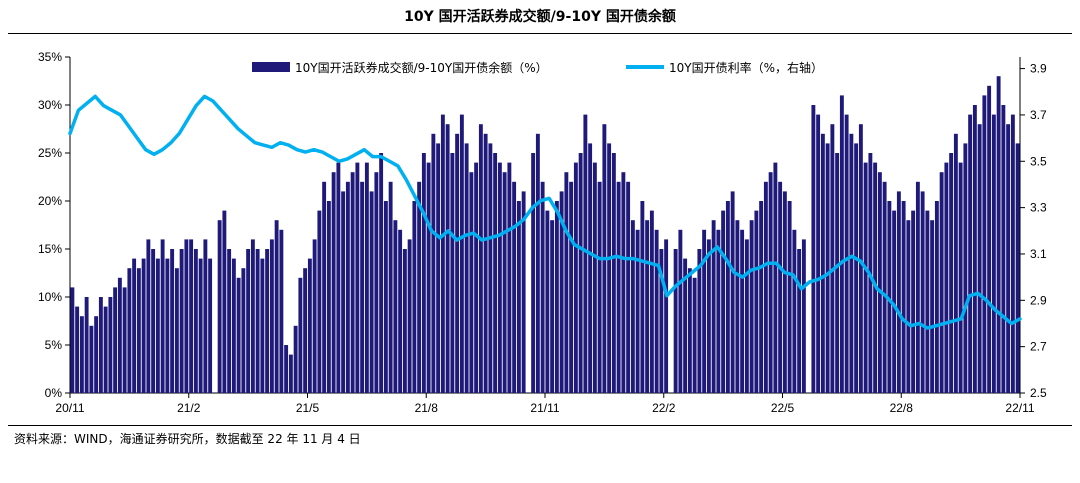 This screenshot has height=483, width=1080. I want to click on source-note: 资料来源：WIND，海通证券研究所，数据截至 22 年 11 月 4 日, so click(187, 439).